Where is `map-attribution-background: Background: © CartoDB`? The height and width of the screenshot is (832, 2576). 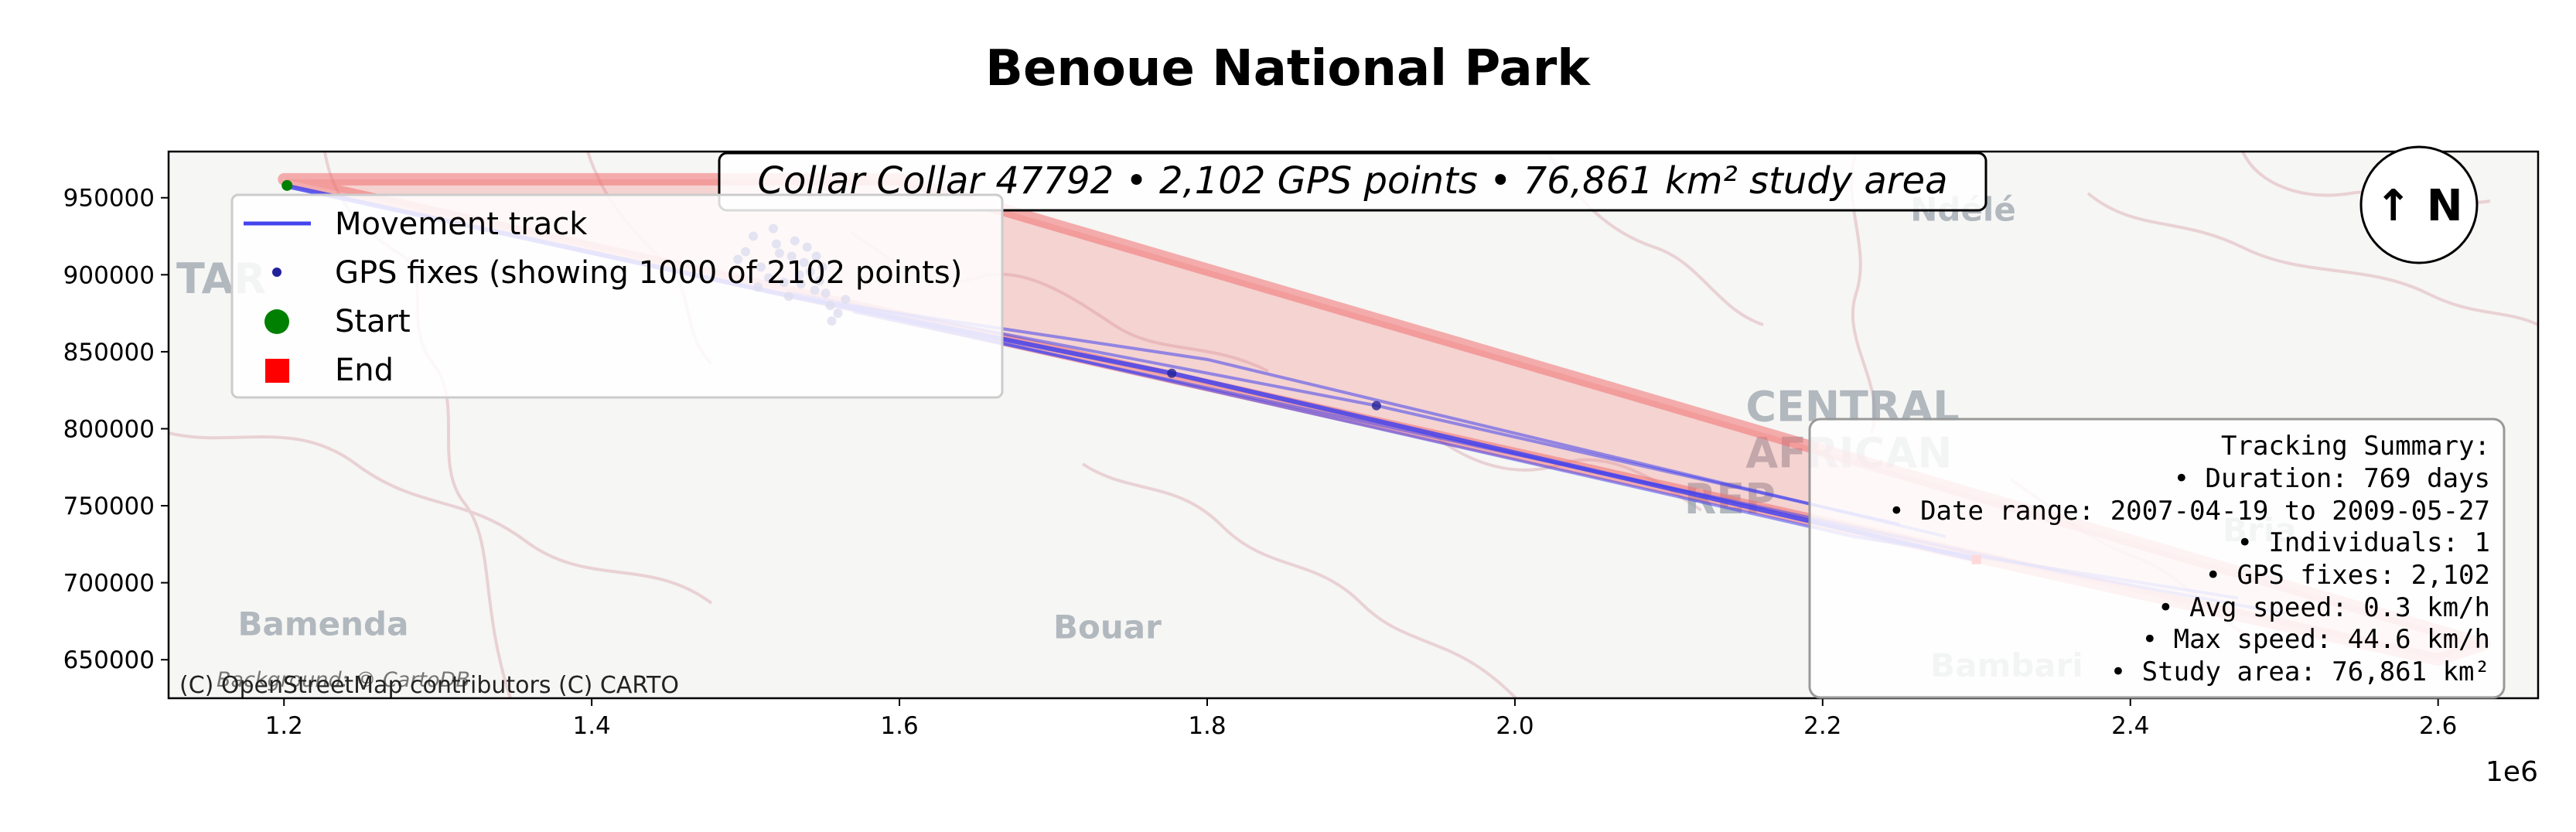 map-attribution-background: Background: © CartoDB is located at coordinates (344, 680).